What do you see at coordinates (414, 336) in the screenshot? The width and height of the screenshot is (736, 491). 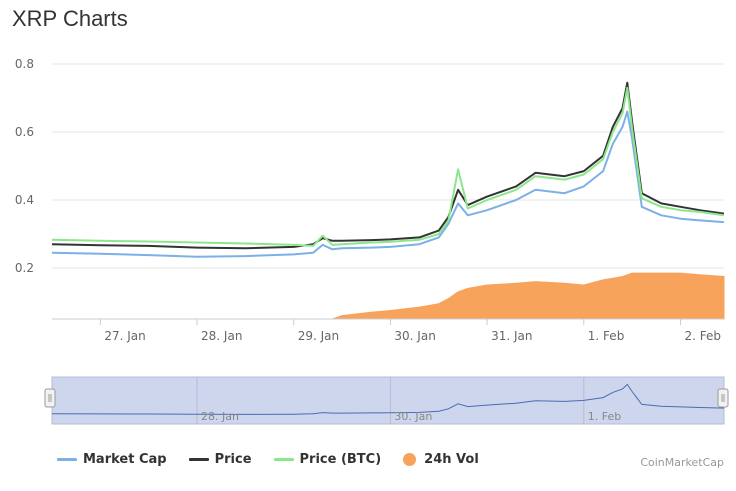 I see `x-tick-label: 30. Jan` at bounding box center [414, 336].